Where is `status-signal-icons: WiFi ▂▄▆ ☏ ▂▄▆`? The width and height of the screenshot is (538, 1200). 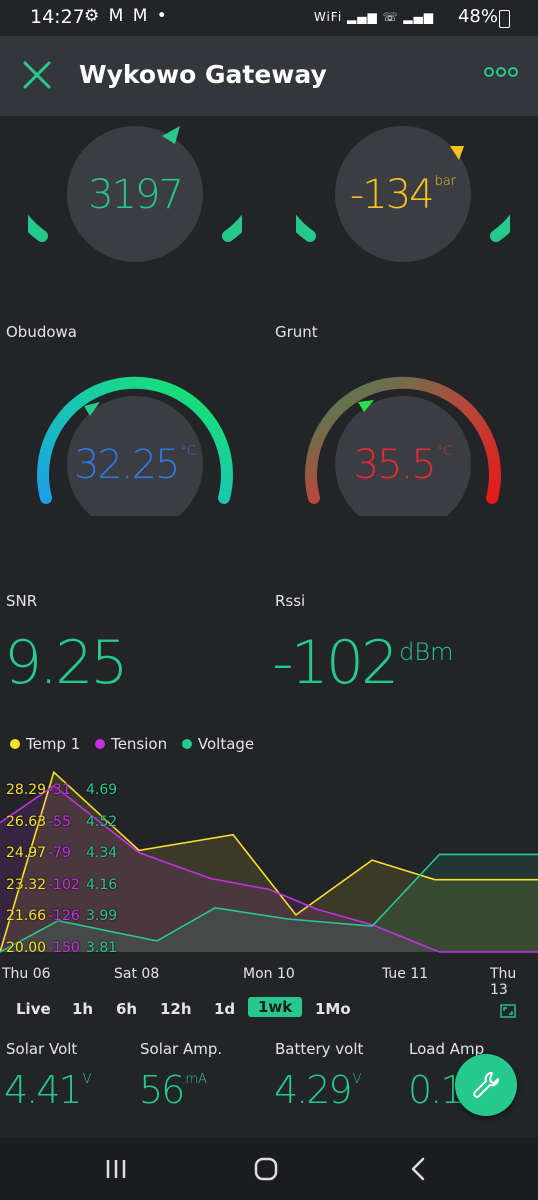 status-signal-icons: WiFi ▂▄▆ ☏ ▂▄▆ is located at coordinates (373, 17).